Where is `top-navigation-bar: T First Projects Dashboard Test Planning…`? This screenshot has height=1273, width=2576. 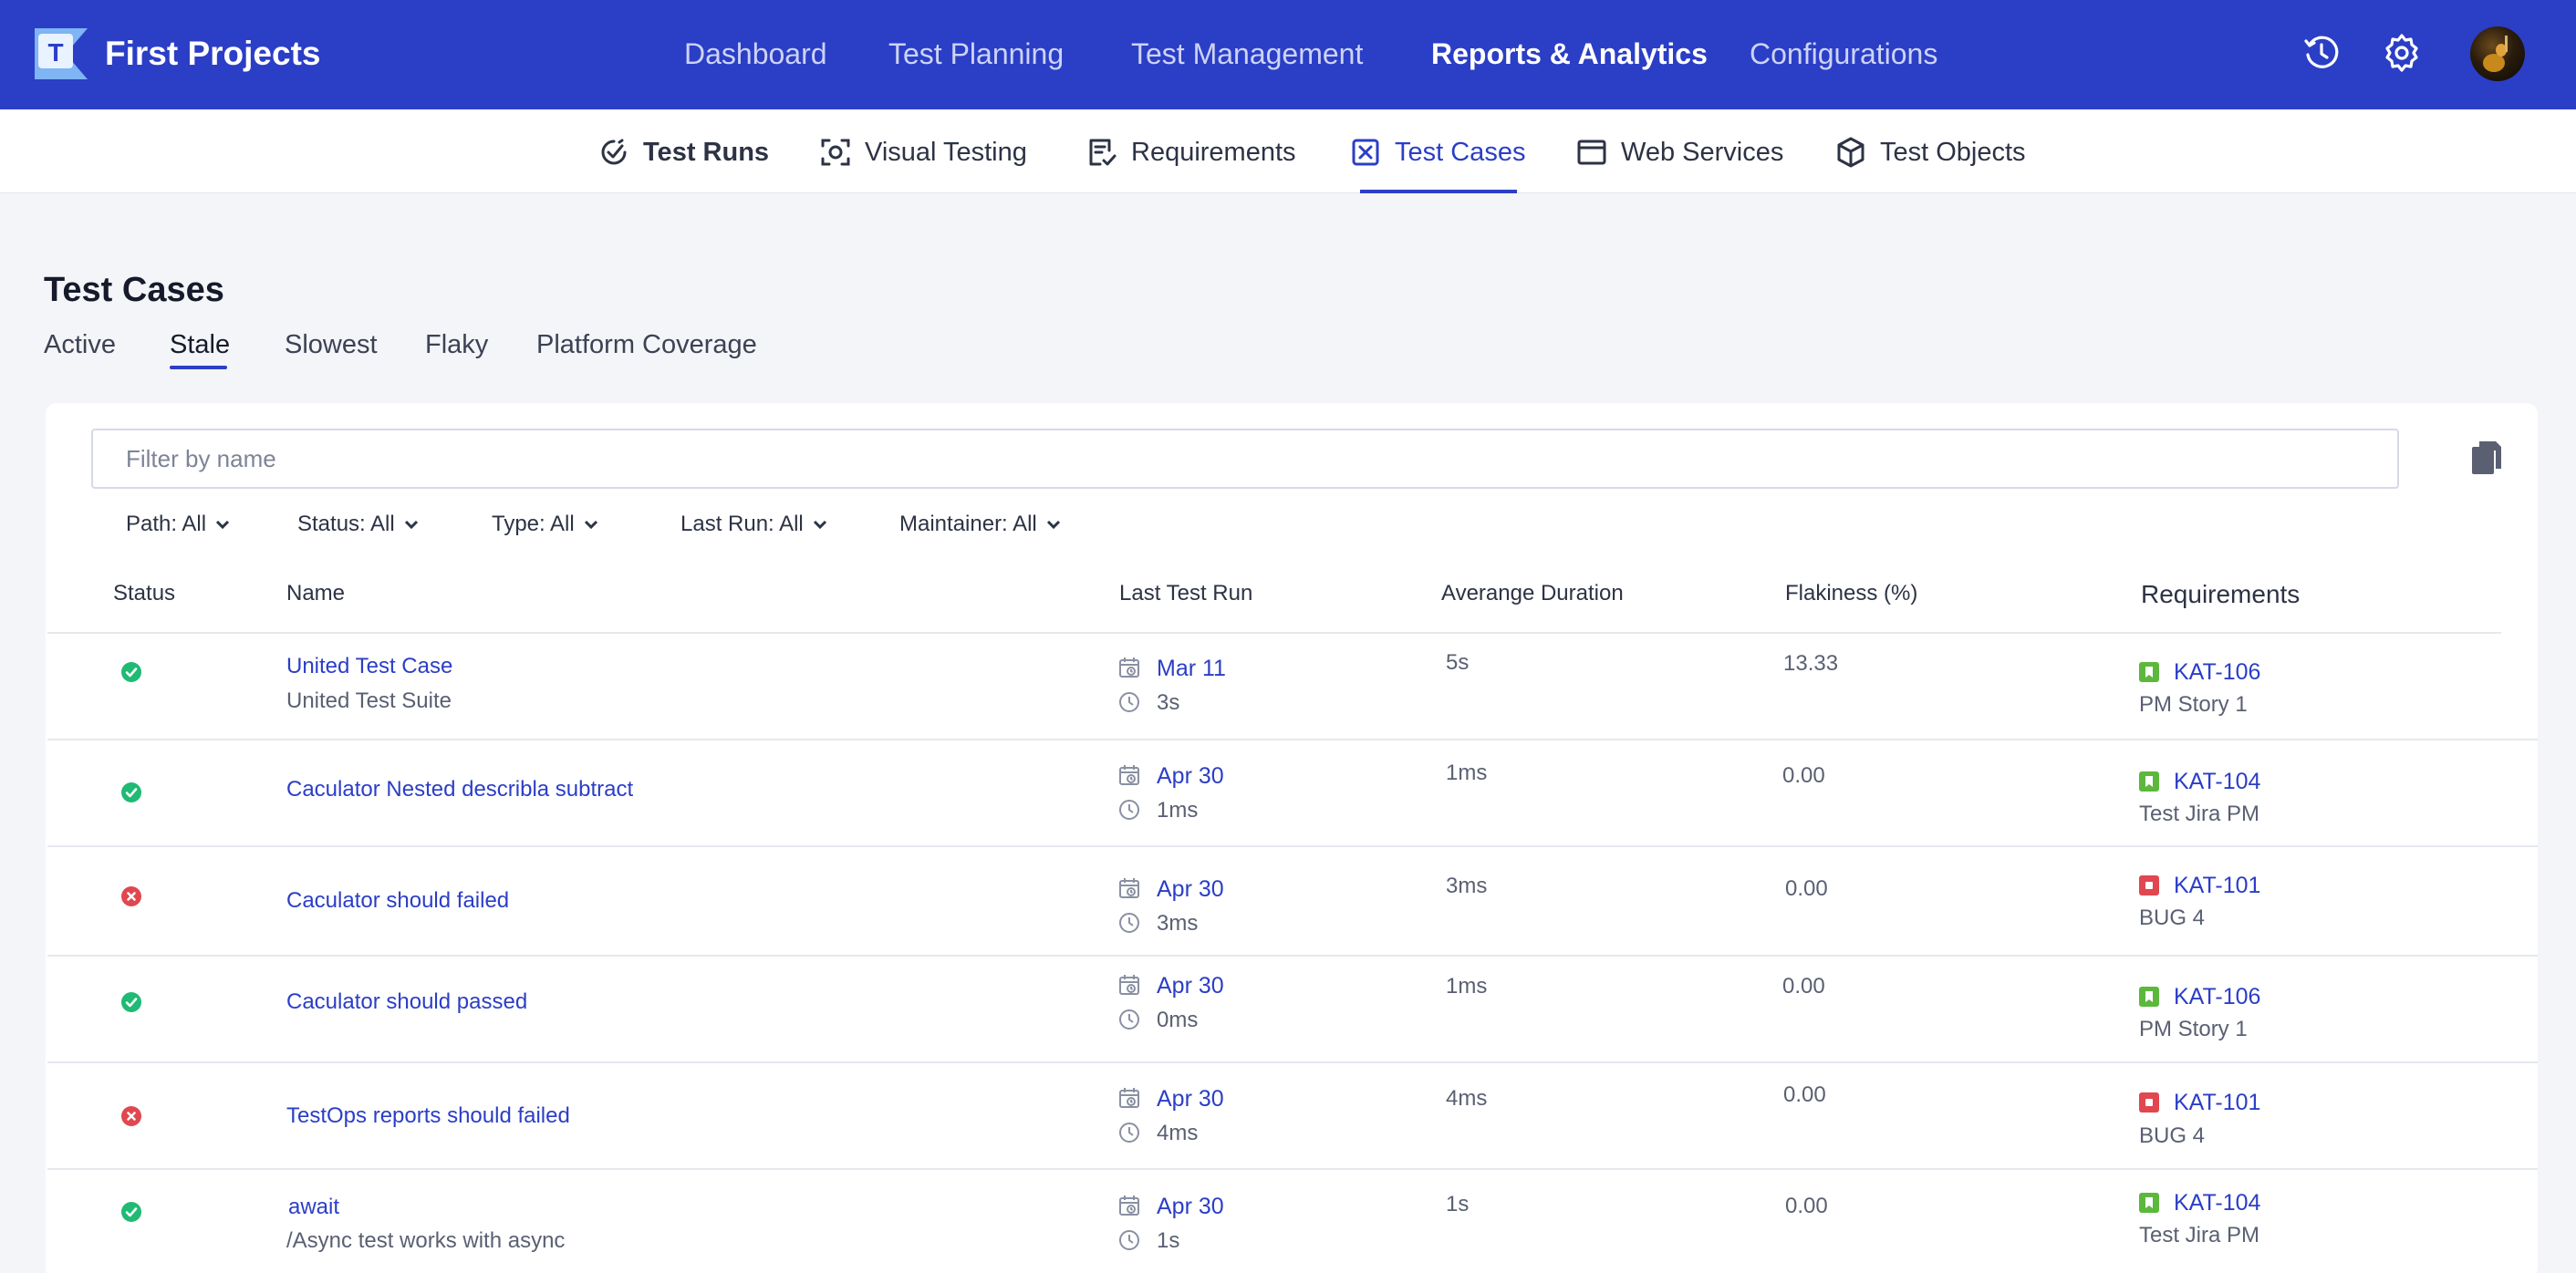
top-navigation-bar: T First Projects Dashboard Test Planning… is located at coordinates (1288, 54).